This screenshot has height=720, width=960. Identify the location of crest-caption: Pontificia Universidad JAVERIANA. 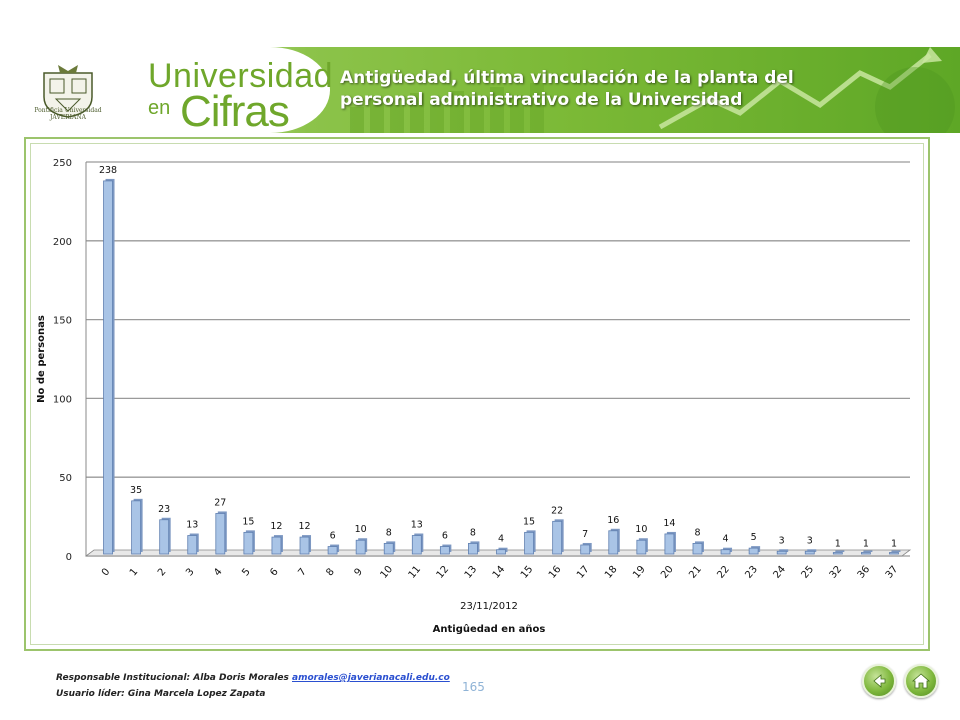
(68, 114).